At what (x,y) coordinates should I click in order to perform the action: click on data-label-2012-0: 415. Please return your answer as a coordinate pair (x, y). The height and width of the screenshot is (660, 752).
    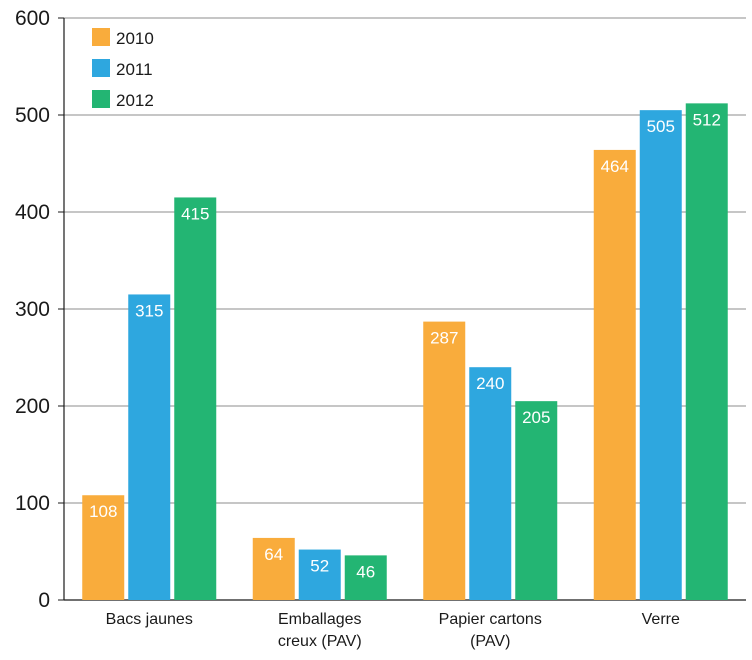
    Looking at the image, I should click on (195, 213).